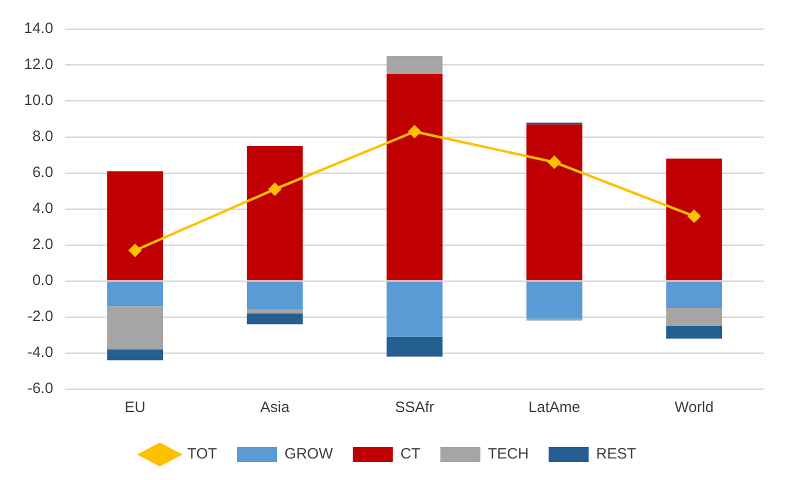  I want to click on x-tick-label: Asia, so click(275, 407).